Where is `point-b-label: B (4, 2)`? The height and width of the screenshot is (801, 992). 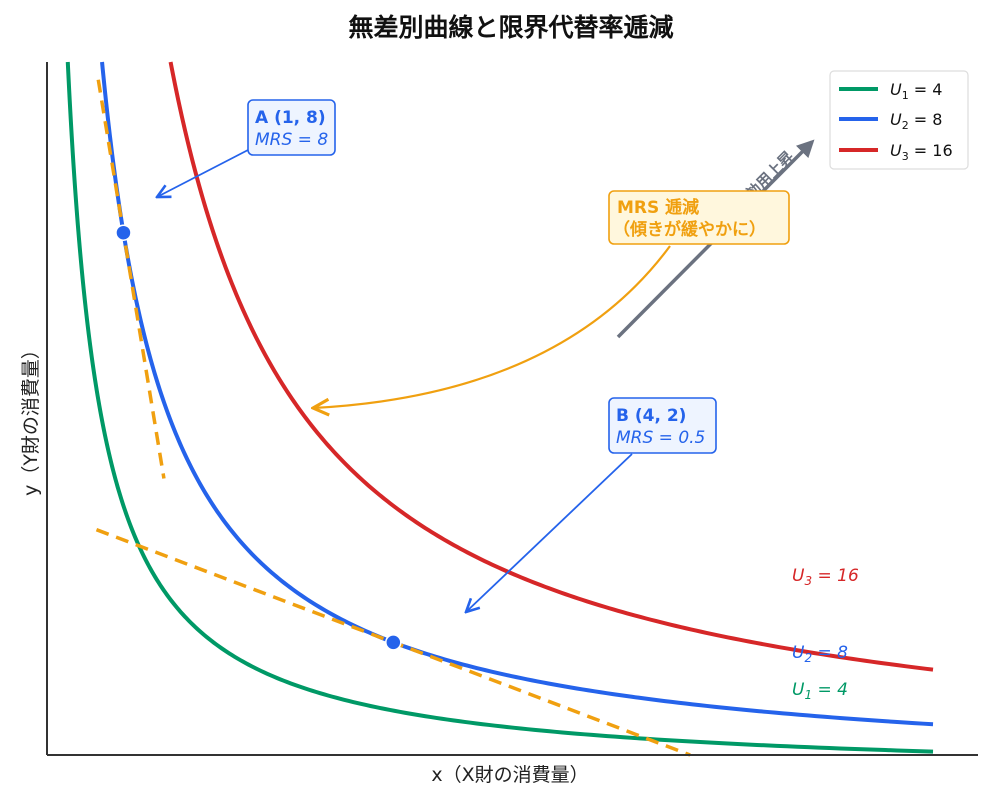
point-b-label: B (4, 2) is located at coordinates (651, 416).